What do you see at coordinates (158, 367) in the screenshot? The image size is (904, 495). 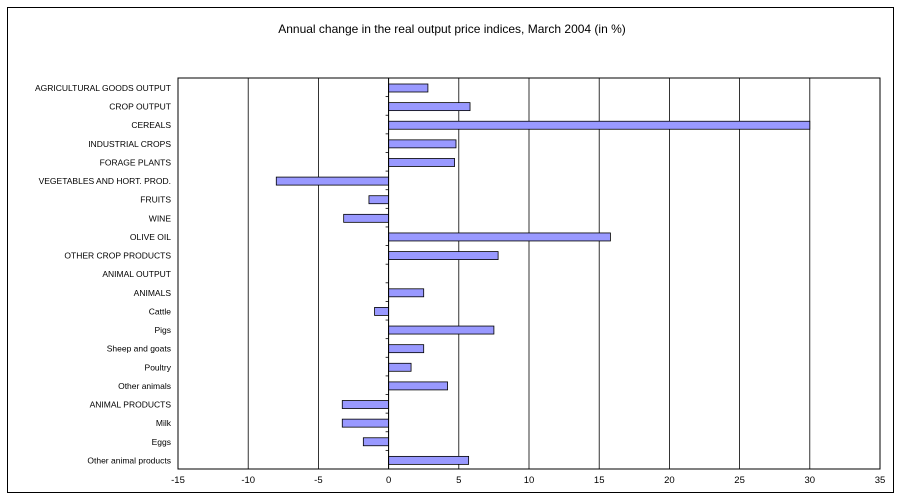 I see `category-label: Poultry` at bounding box center [158, 367].